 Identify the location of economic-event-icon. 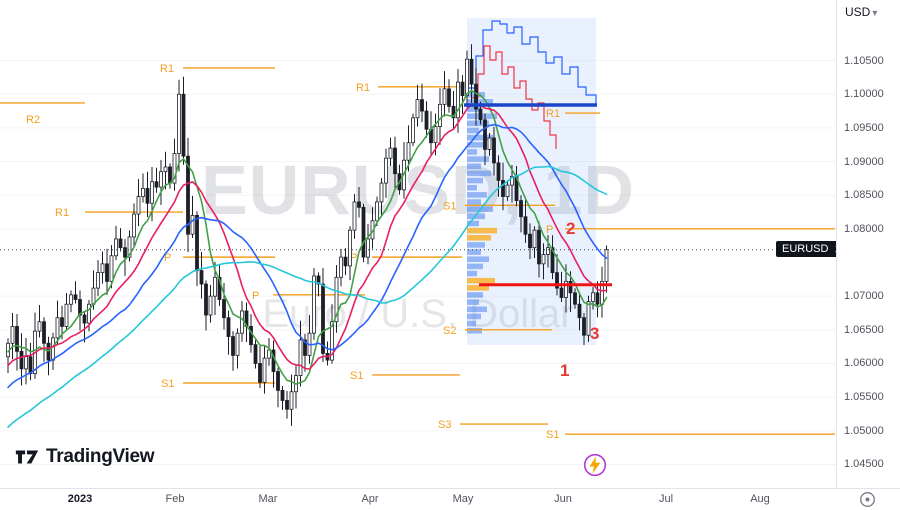
(595, 465).